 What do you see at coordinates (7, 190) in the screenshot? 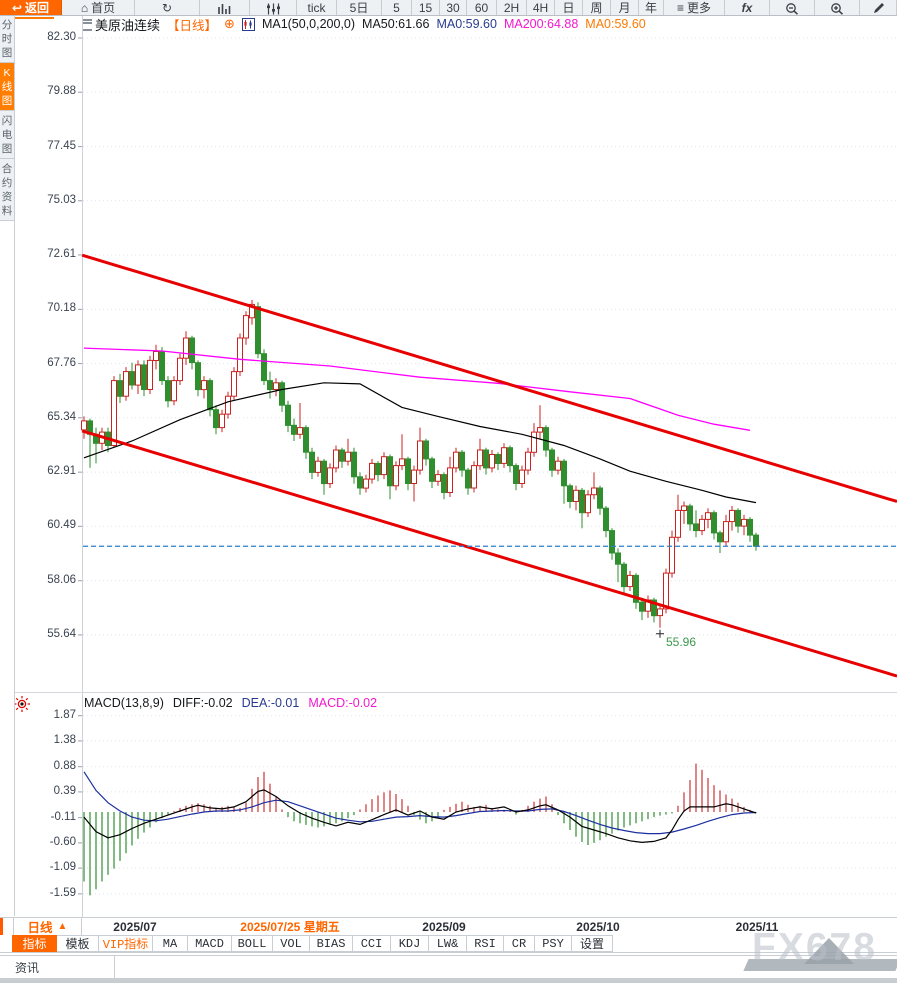
I see `sidebar-tab-4: 合约资料` at bounding box center [7, 190].